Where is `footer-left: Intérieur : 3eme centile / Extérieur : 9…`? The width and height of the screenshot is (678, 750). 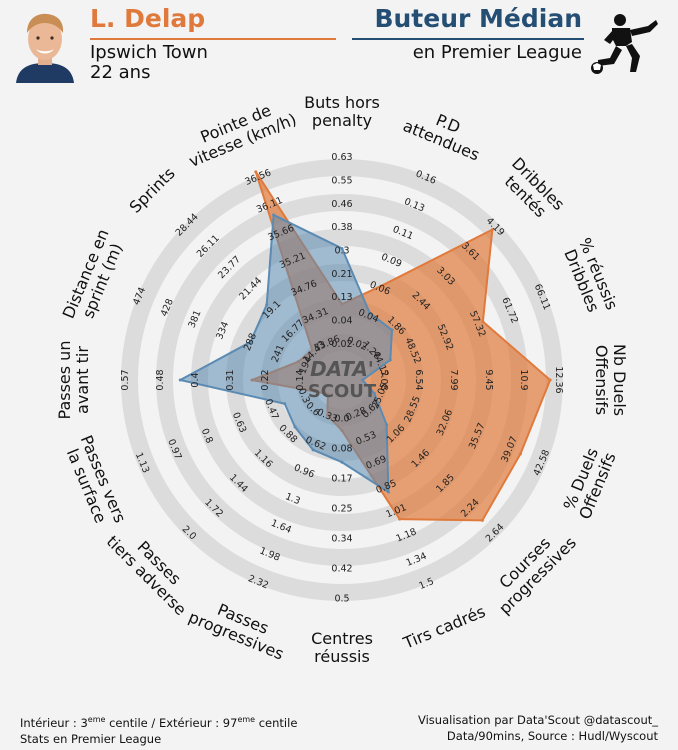 footer-left: Intérieur : 3eme centile / Extérieur : 9… is located at coordinates (158, 729).